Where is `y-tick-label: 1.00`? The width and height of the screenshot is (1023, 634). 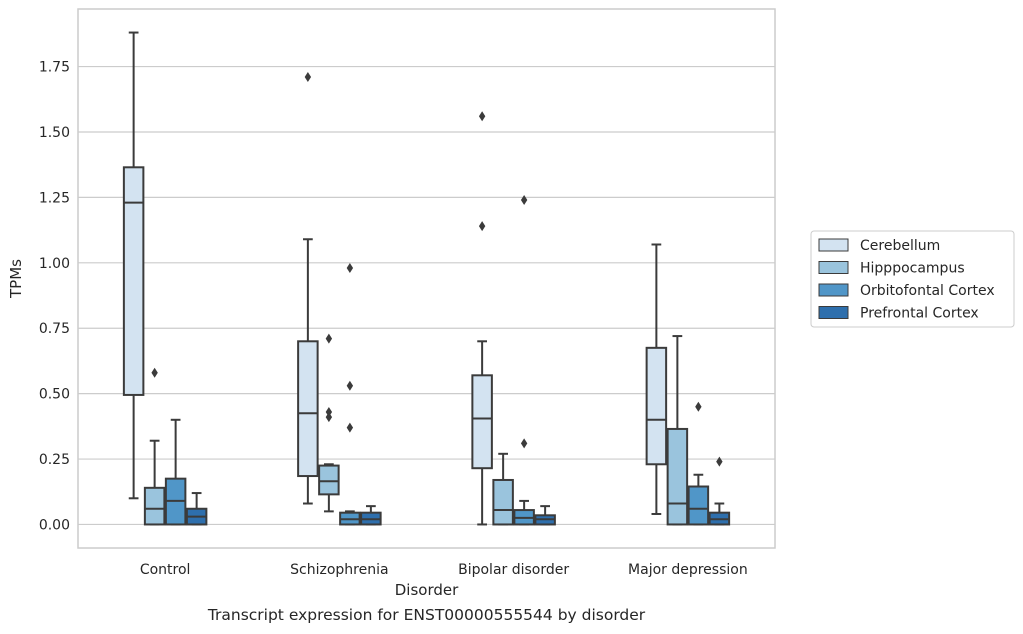 y-tick-label: 1.00 is located at coordinates (54, 264).